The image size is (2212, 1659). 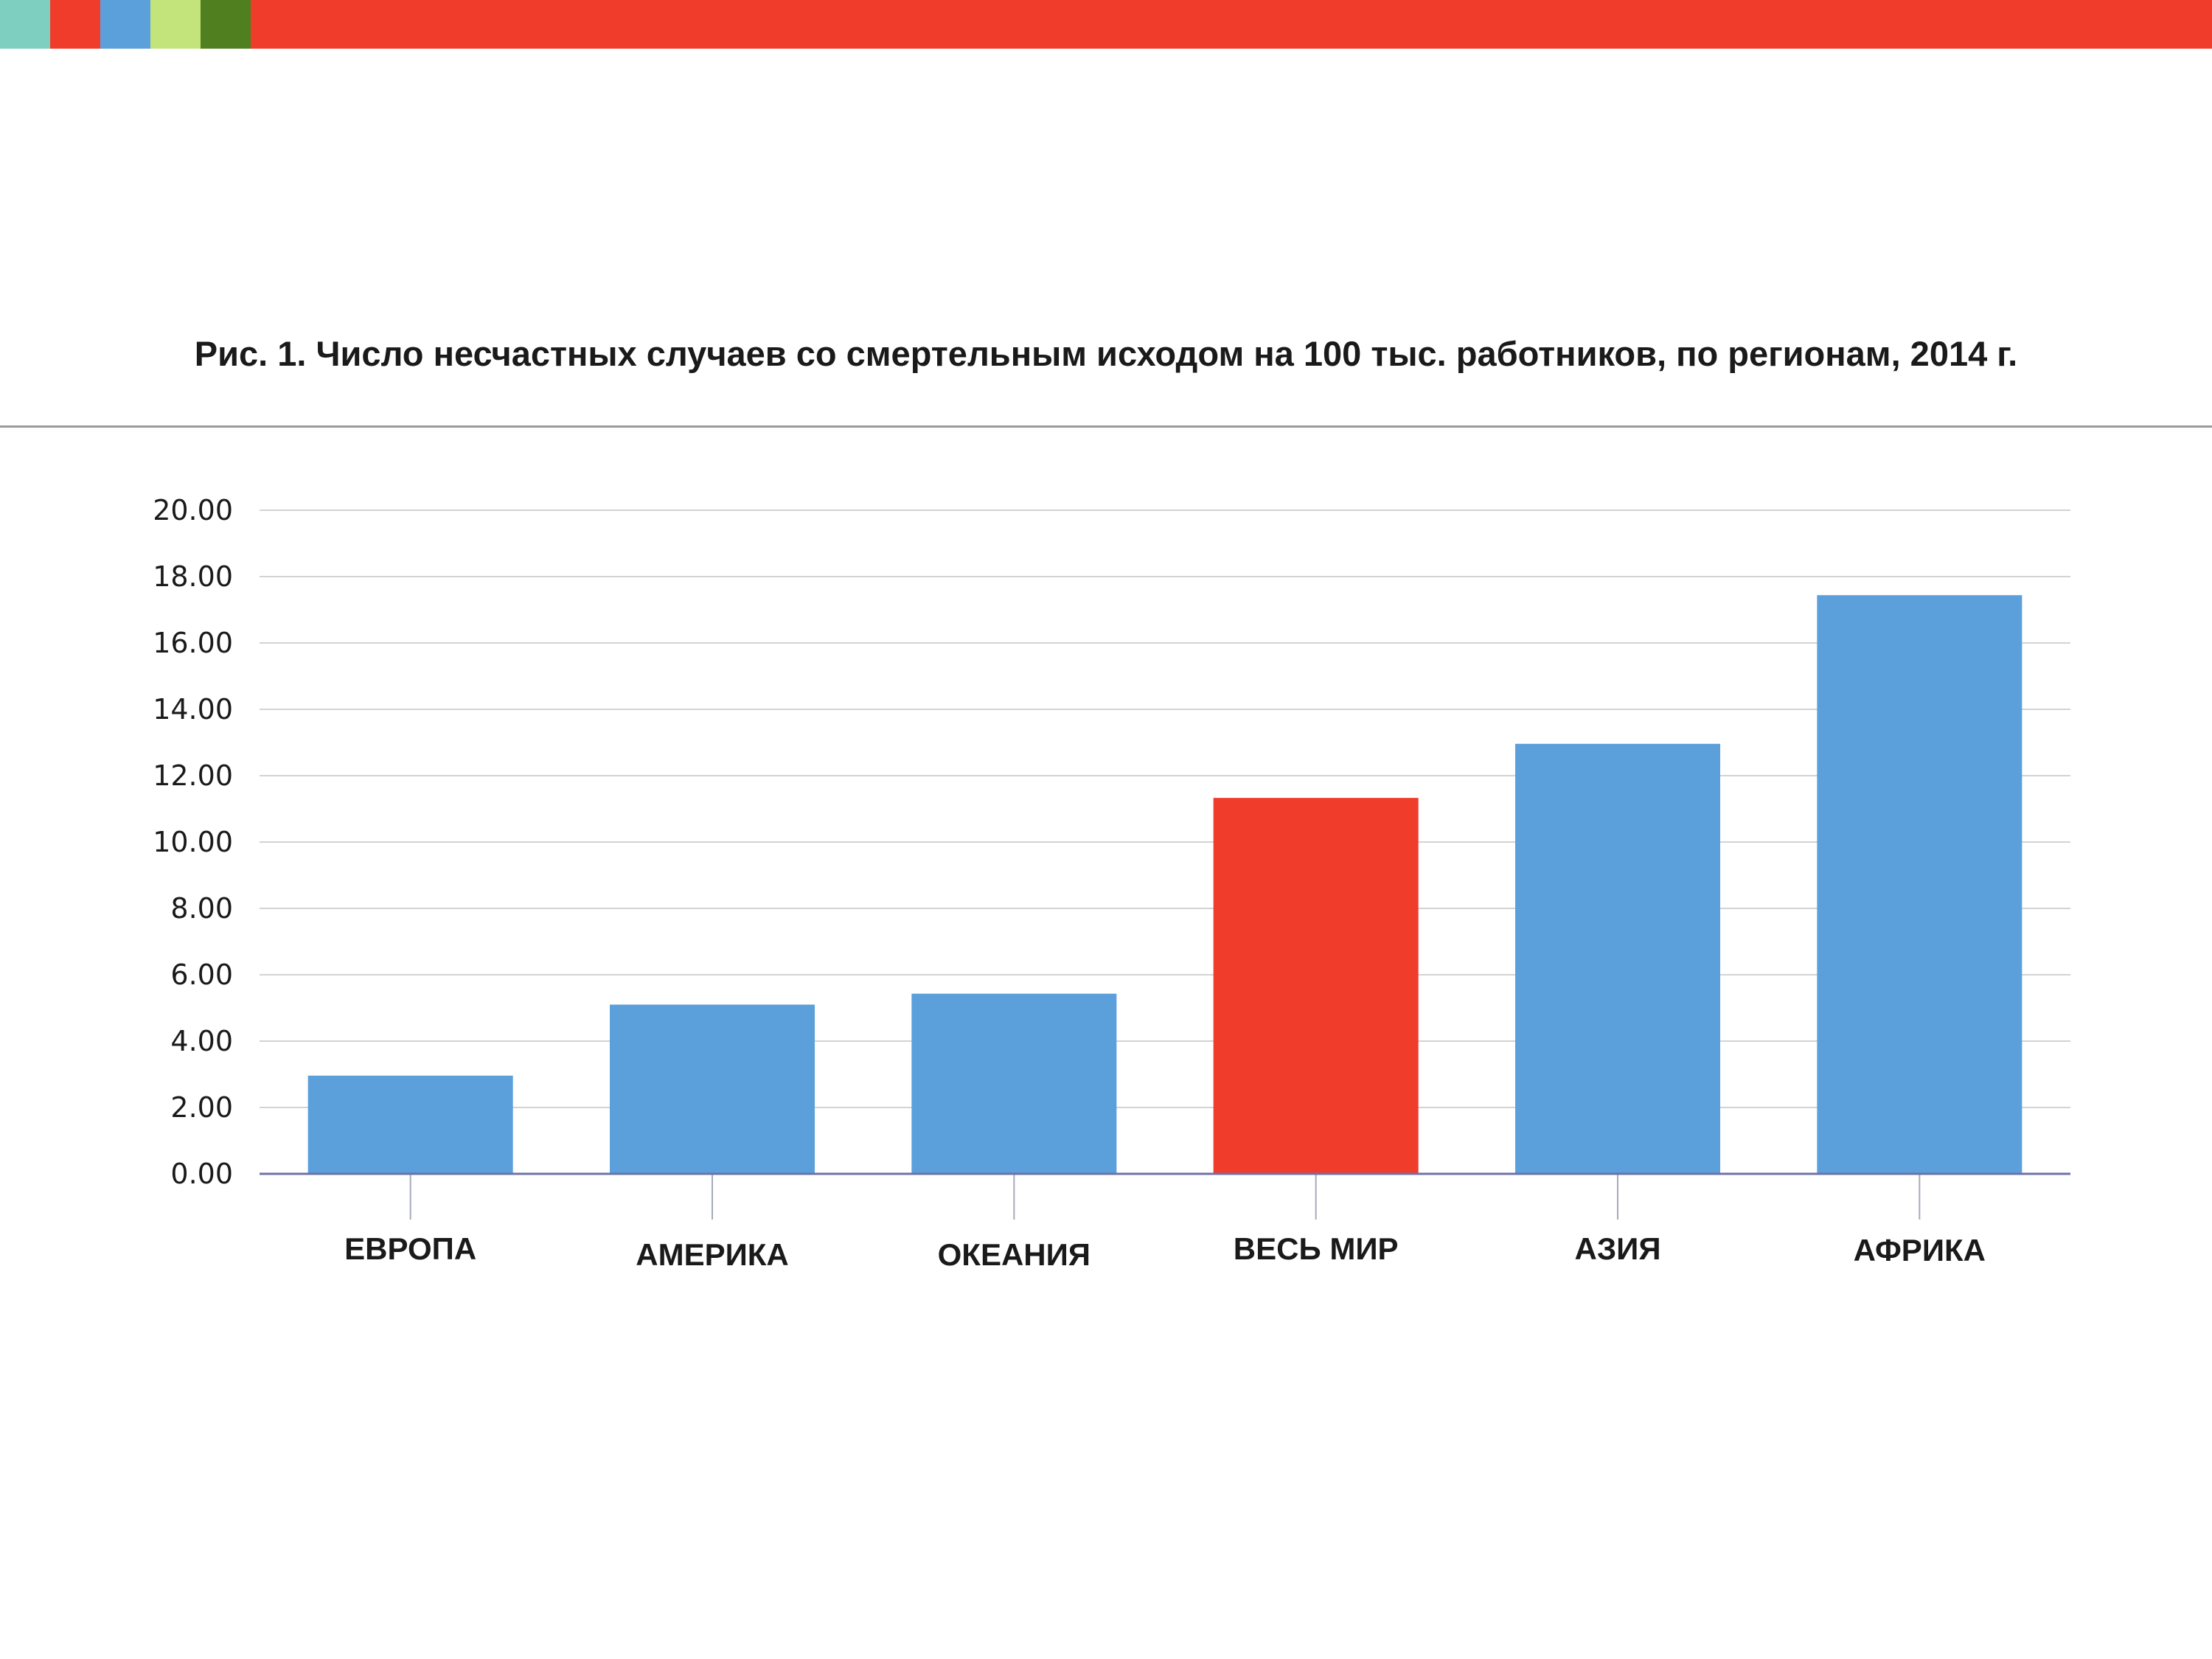 What do you see at coordinates (1231, 24) in the screenshot?
I see `stripe-red-long` at bounding box center [1231, 24].